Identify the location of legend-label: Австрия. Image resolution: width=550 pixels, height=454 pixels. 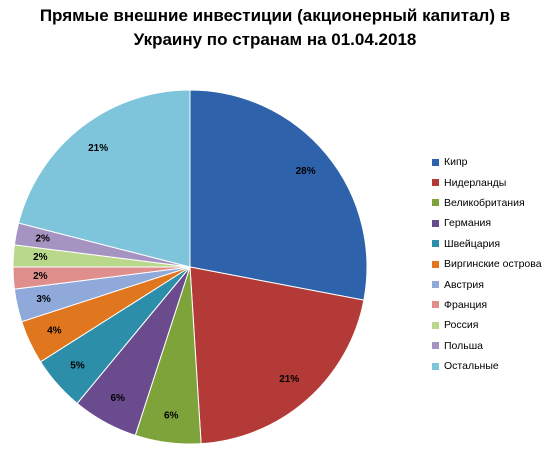
(464, 284).